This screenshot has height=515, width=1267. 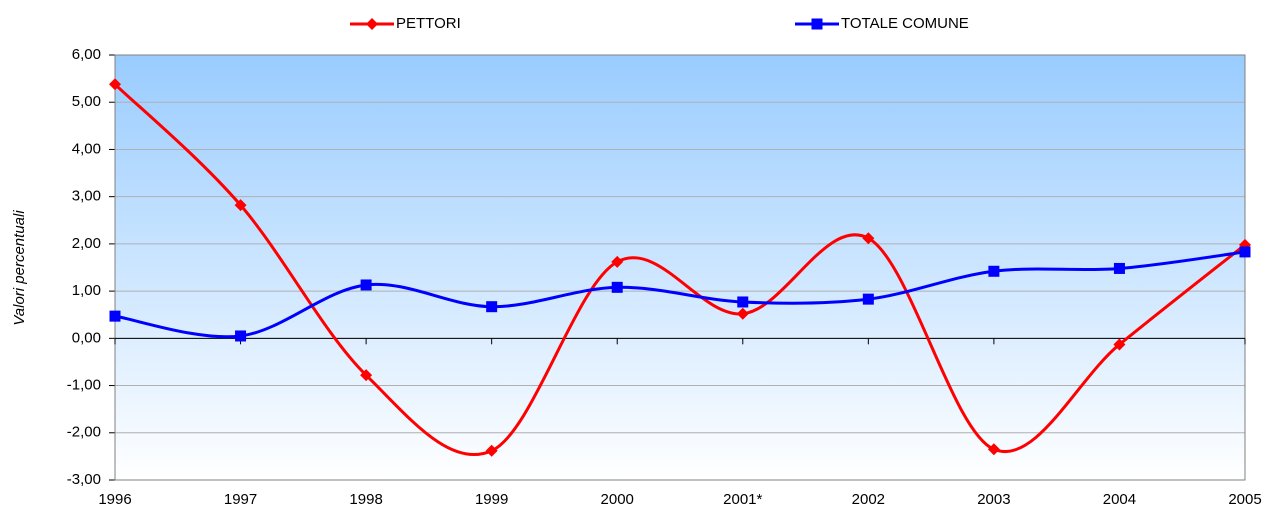 I want to click on x-tick-label: 2004, so click(x=1119, y=499).